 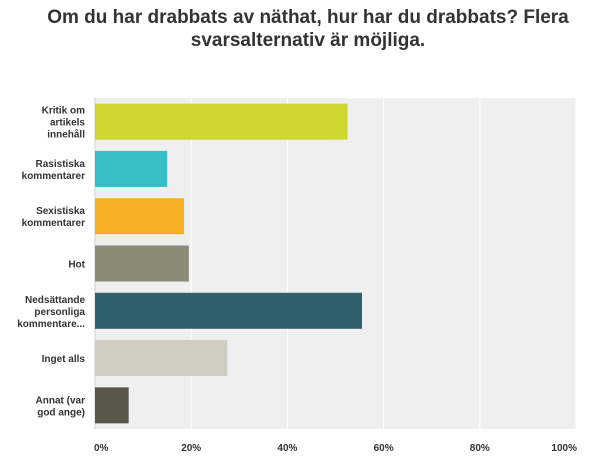 I want to click on category-label: Rasistiska kommentarer, so click(x=54, y=170).